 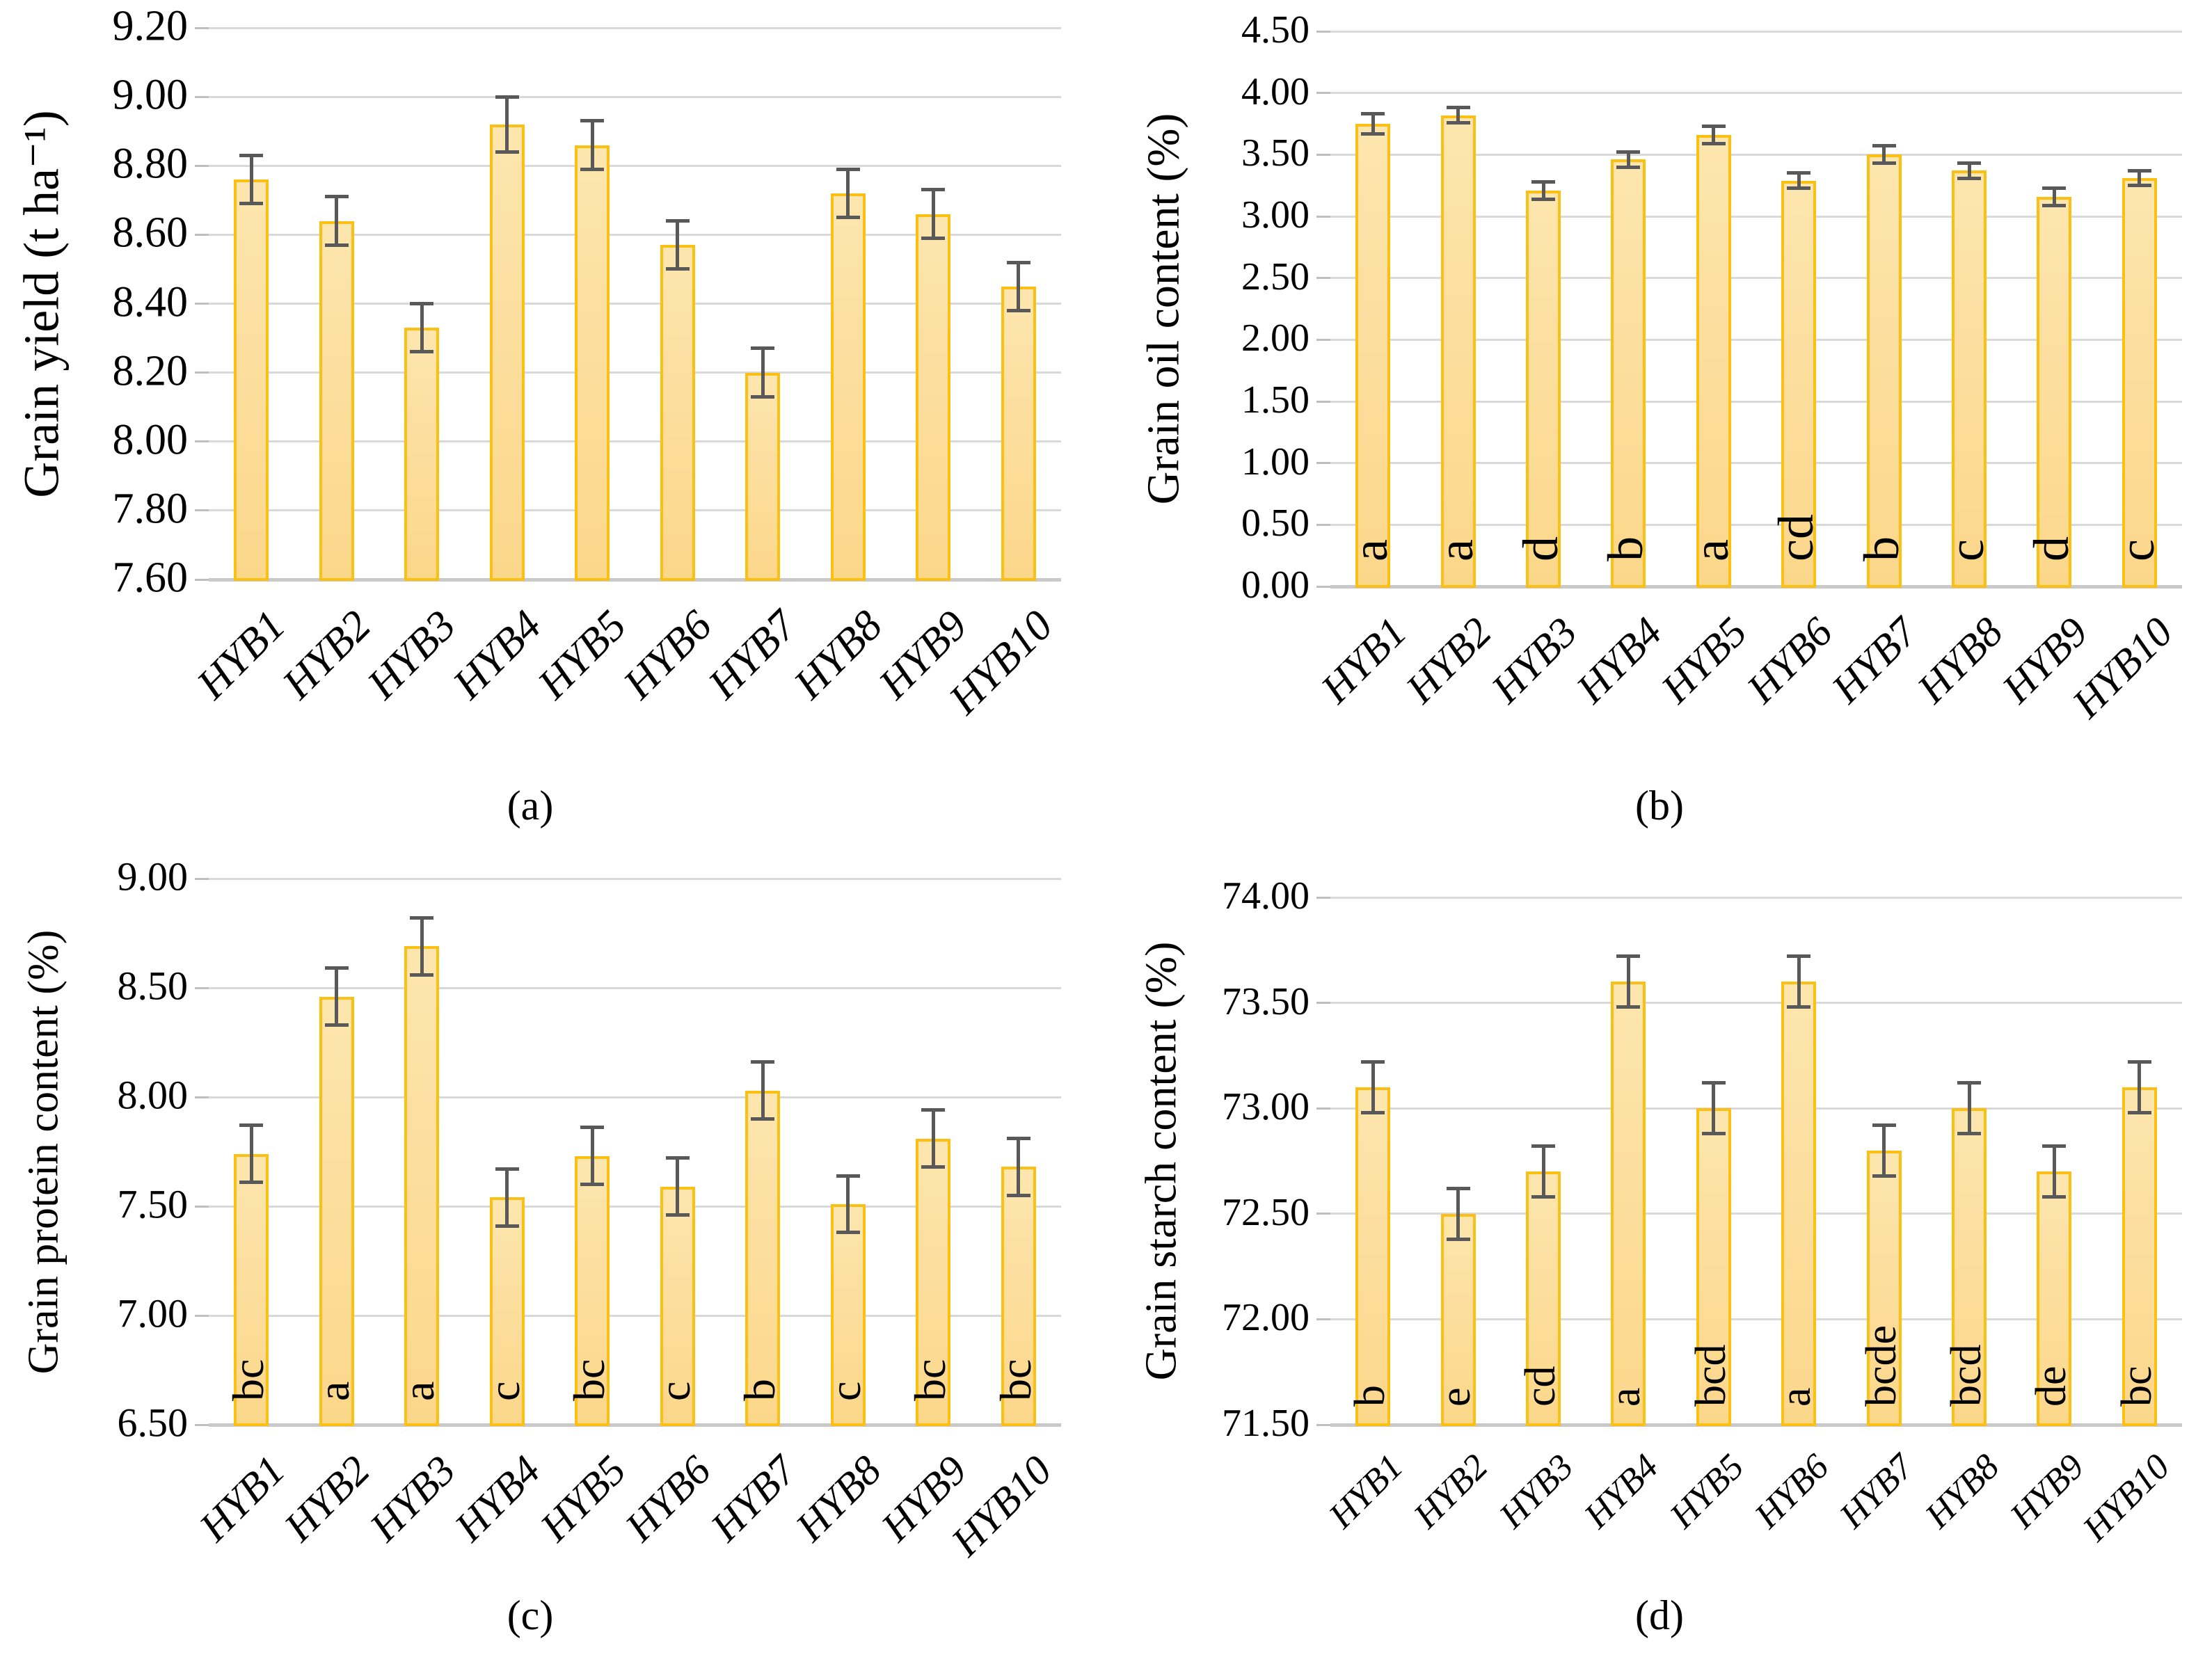 I want to click on bar-hyb5, so click(x=1713, y=361).